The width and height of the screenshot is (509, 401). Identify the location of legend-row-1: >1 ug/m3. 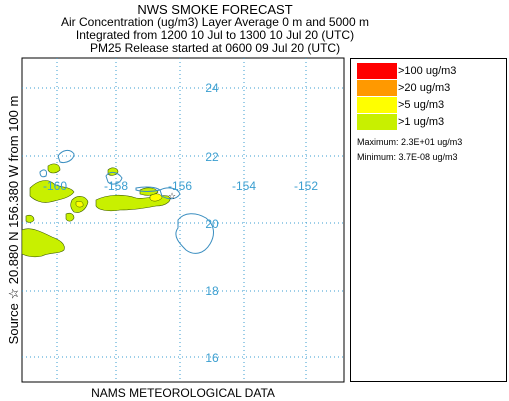
(400, 122).